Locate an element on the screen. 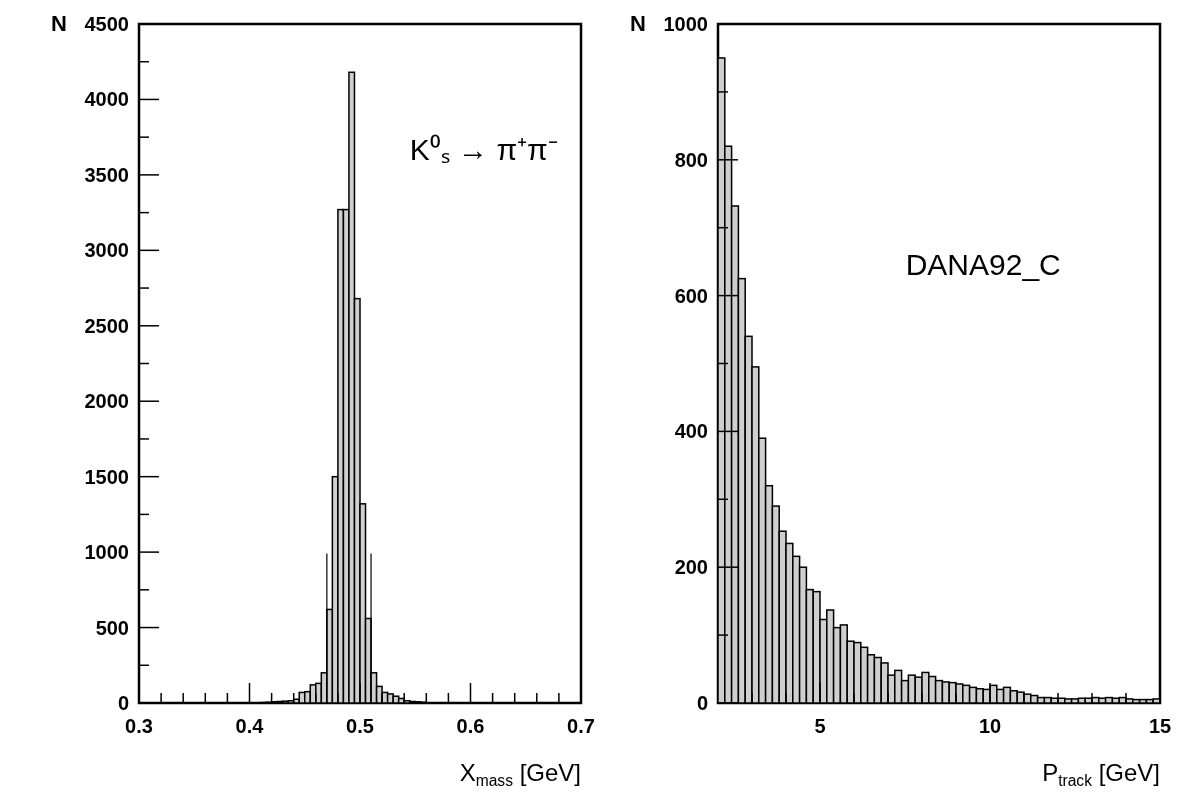  y-tick-label: 2500 is located at coordinates (106, 325).